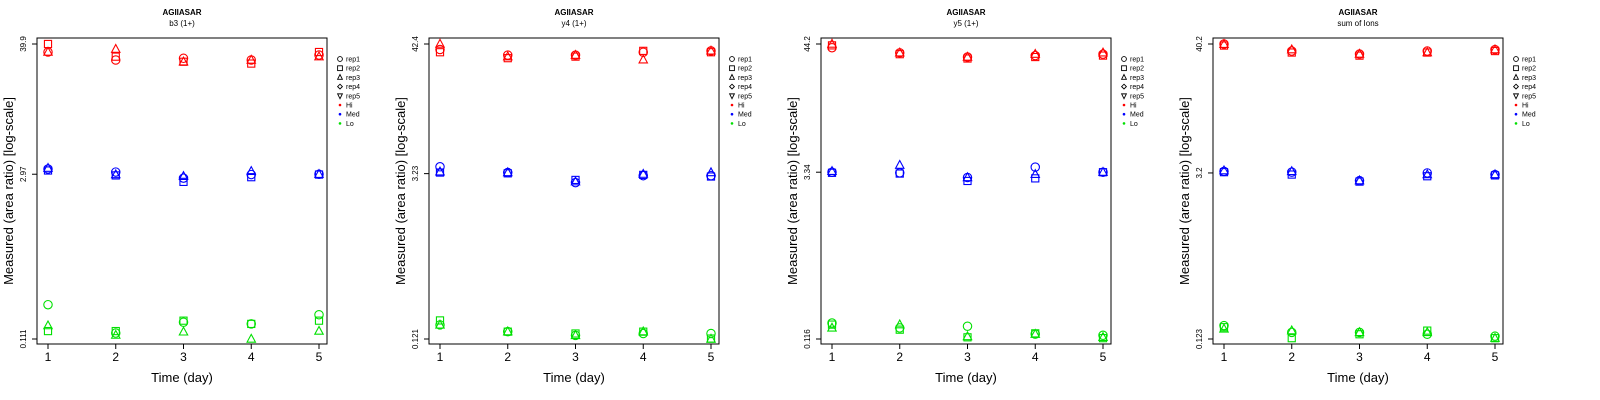 Image resolution: width=1600 pixels, height=400 pixels. I want to click on legend-item: rep2, so click(1132, 69).